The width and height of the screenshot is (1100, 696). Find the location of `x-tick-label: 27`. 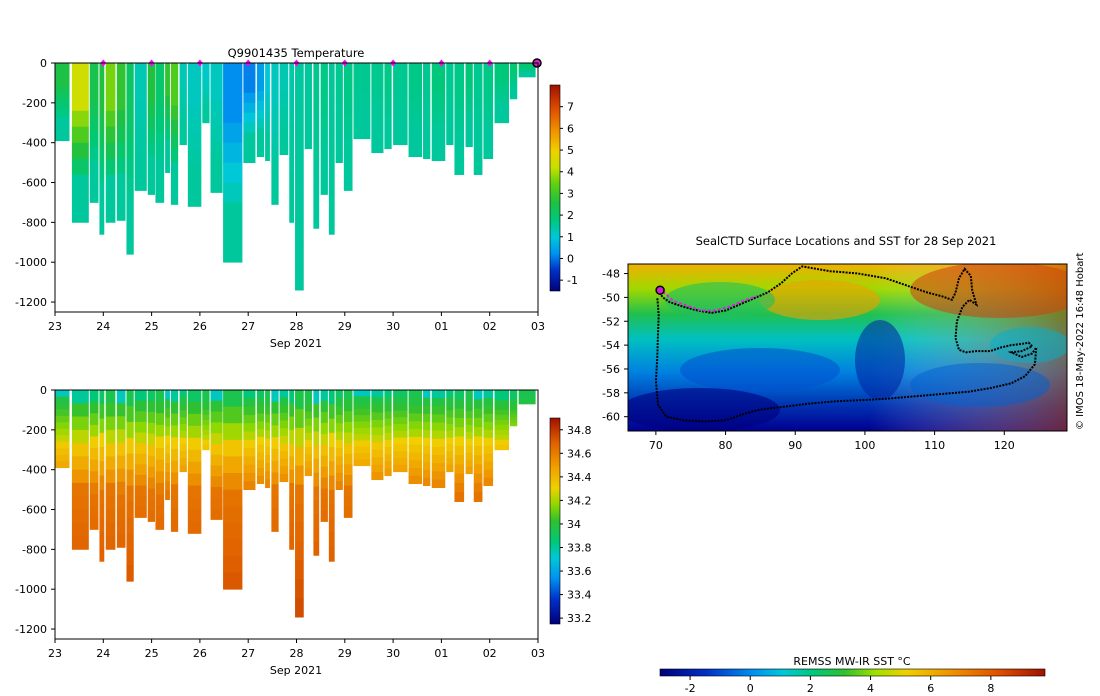

x-tick-label: 27 is located at coordinates (248, 653).